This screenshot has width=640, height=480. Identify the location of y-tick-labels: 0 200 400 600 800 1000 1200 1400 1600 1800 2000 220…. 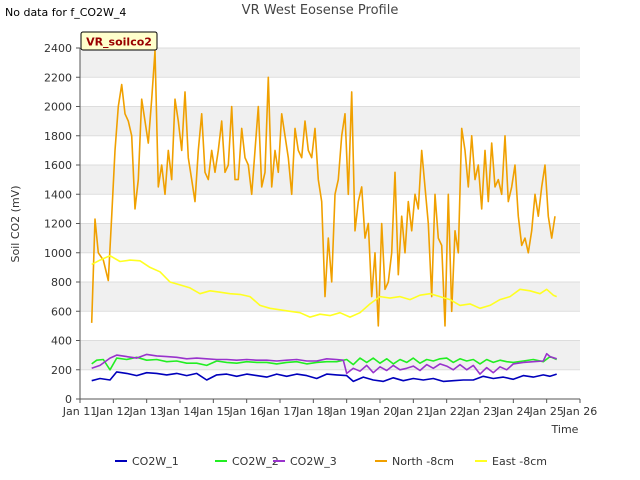
(62, 224).